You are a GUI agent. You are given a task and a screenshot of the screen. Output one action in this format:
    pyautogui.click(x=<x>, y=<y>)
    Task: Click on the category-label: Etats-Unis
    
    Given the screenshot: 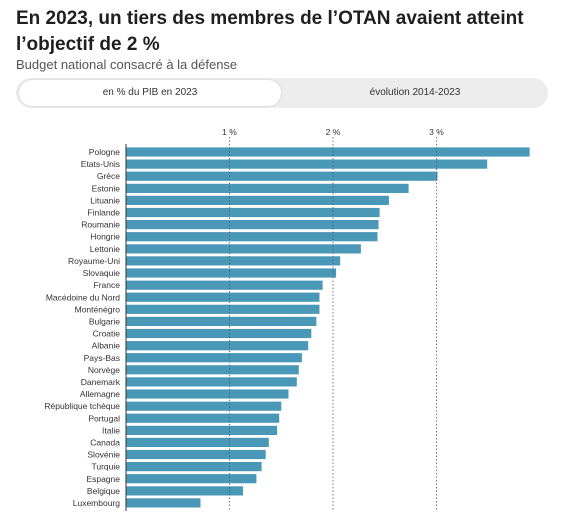 What is the action you would take?
    pyautogui.click(x=100, y=164)
    